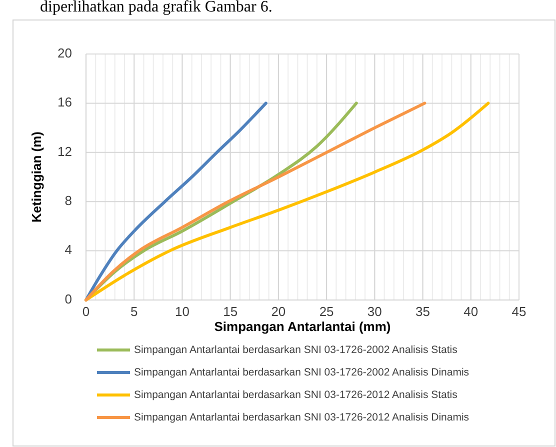  Describe the element at coordinates (36, 177) in the screenshot. I see `y-axis-title: Ketinggian (m)` at that location.